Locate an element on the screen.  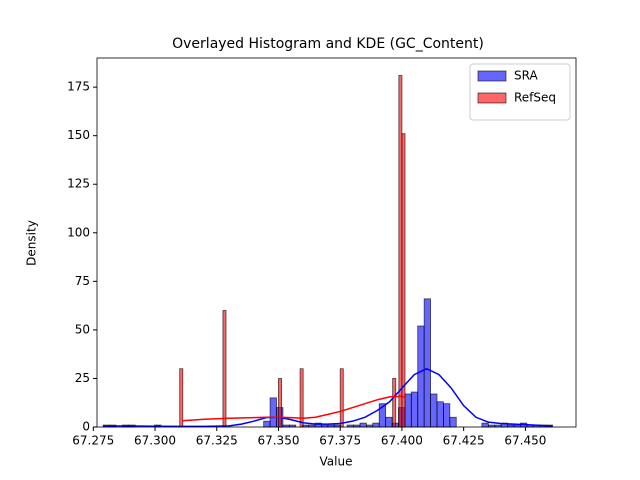
y-tick-label: 150 is located at coordinates (78, 135).